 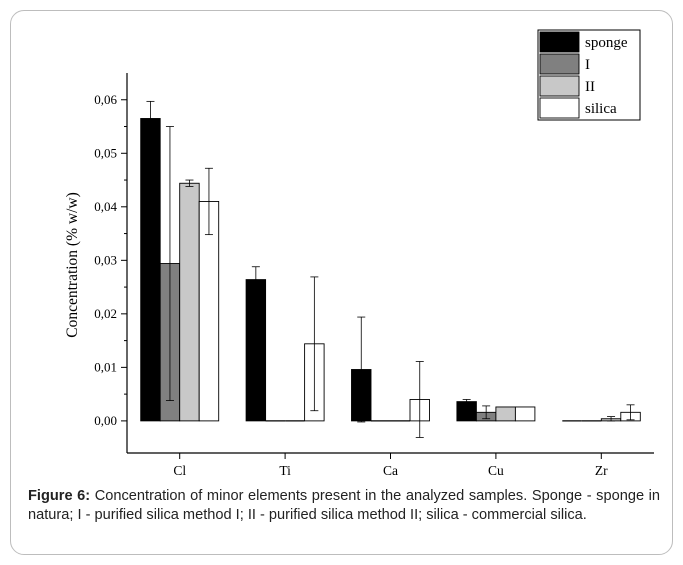 I want to click on x-tick-label-Ti: Ti, so click(x=285, y=470).